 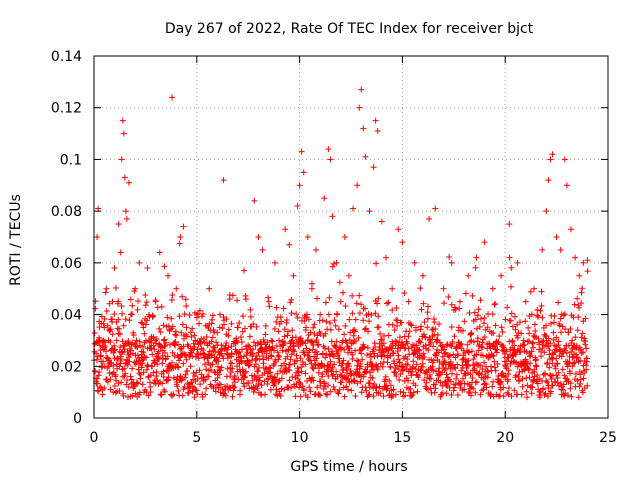 I want to click on x-axis-label: GPS time / hours, so click(x=348, y=467).